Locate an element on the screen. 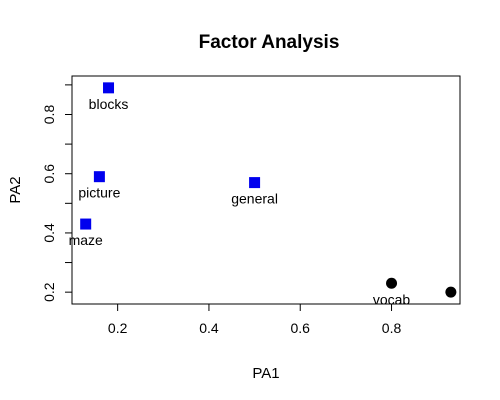  y-tick-label: 0.4 is located at coordinates (49, 233).